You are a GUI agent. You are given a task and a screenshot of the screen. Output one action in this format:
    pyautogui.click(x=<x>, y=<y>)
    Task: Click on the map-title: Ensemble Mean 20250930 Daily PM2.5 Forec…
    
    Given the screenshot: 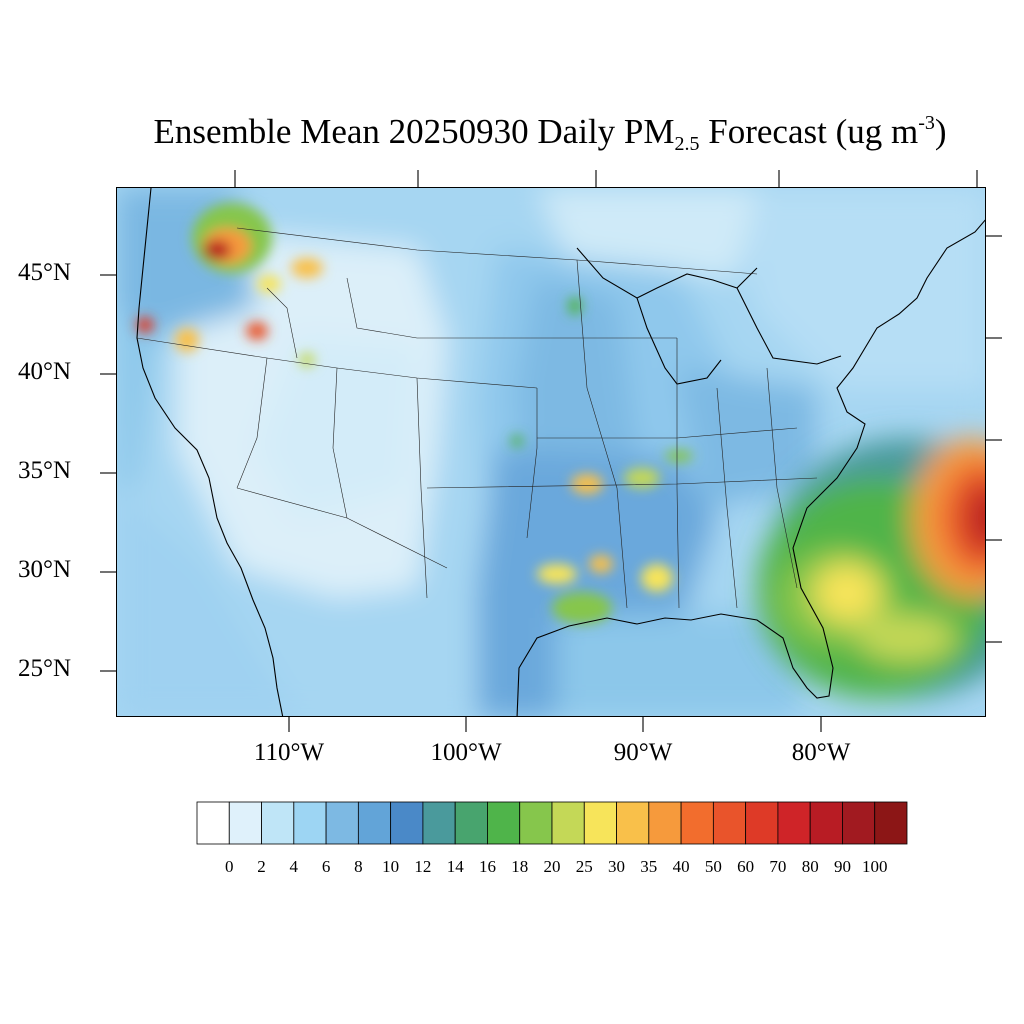 What is the action you would take?
    pyautogui.click(x=550, y=133)
    